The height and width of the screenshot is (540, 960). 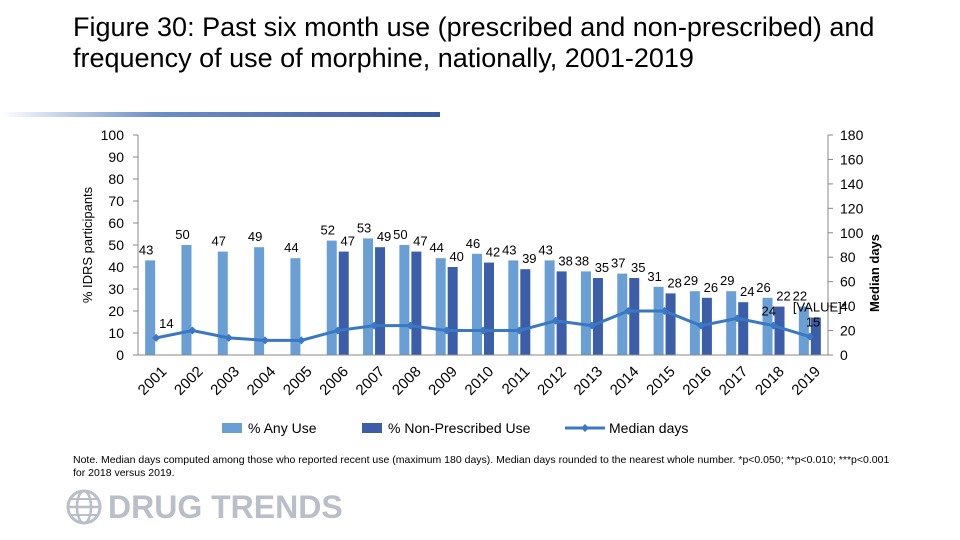 What do you see at coordinates (116, 289) in the screenshot?
I see `left-tick-label: 30` at bounding box center [116, 289].